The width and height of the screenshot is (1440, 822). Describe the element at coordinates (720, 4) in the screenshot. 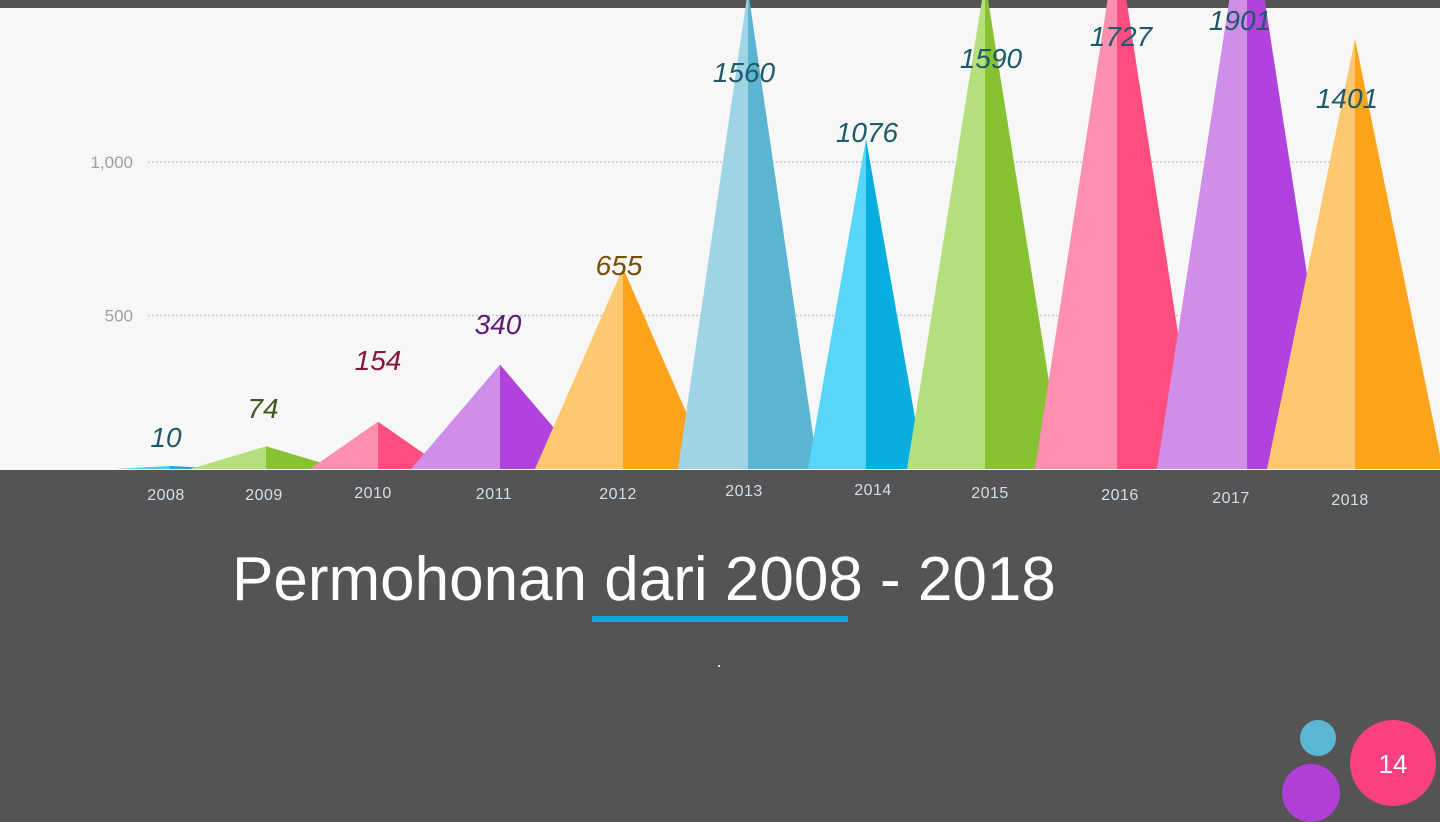

I see `top-bar` at that location.